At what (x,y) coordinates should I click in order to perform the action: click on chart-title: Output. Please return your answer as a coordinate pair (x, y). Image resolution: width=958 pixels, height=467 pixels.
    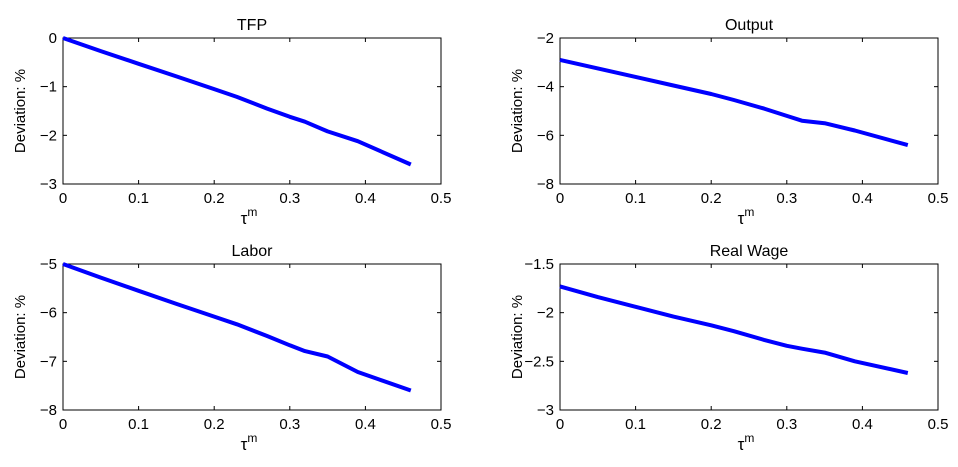
    Looking at the image, I should click on (749, 25).